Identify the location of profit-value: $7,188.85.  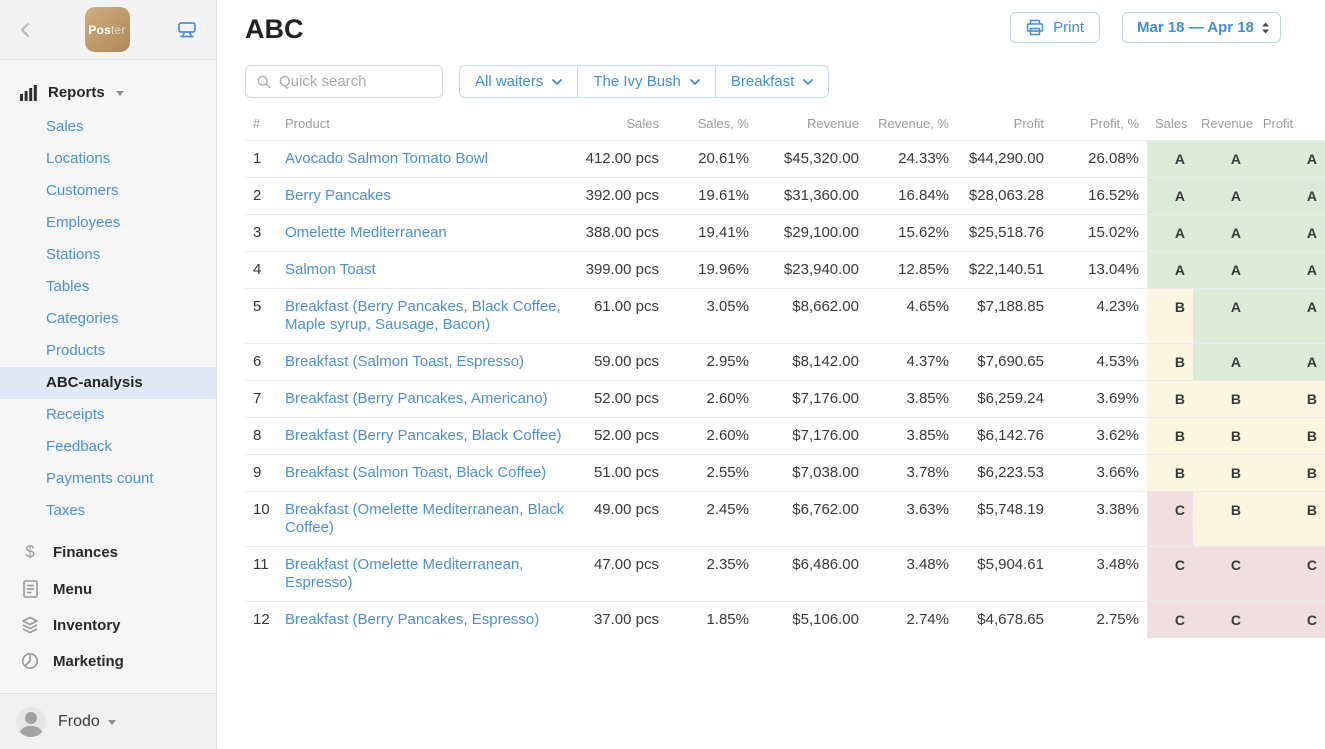
(1004, 316).